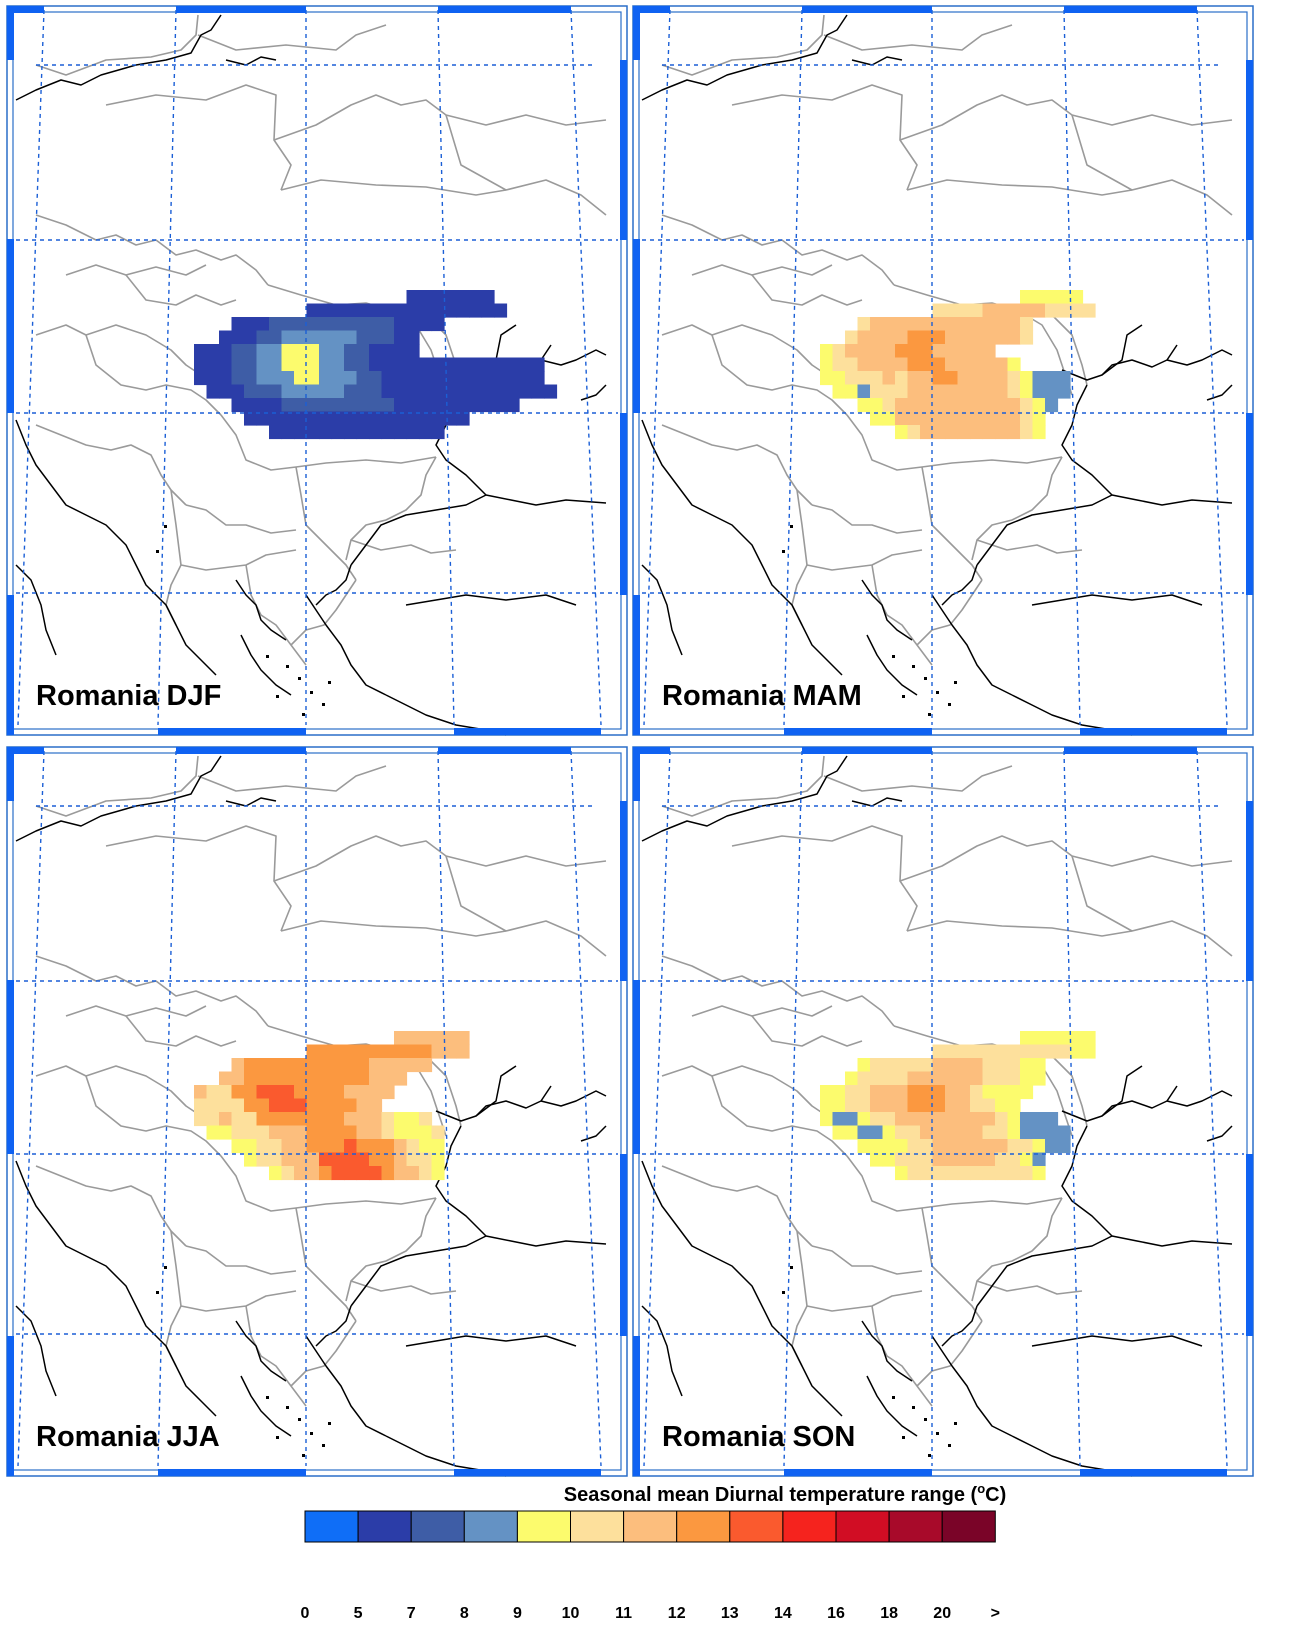 This screenshot has height=1626, width=1300. I want to click on temperature-field, so click(958, 365).